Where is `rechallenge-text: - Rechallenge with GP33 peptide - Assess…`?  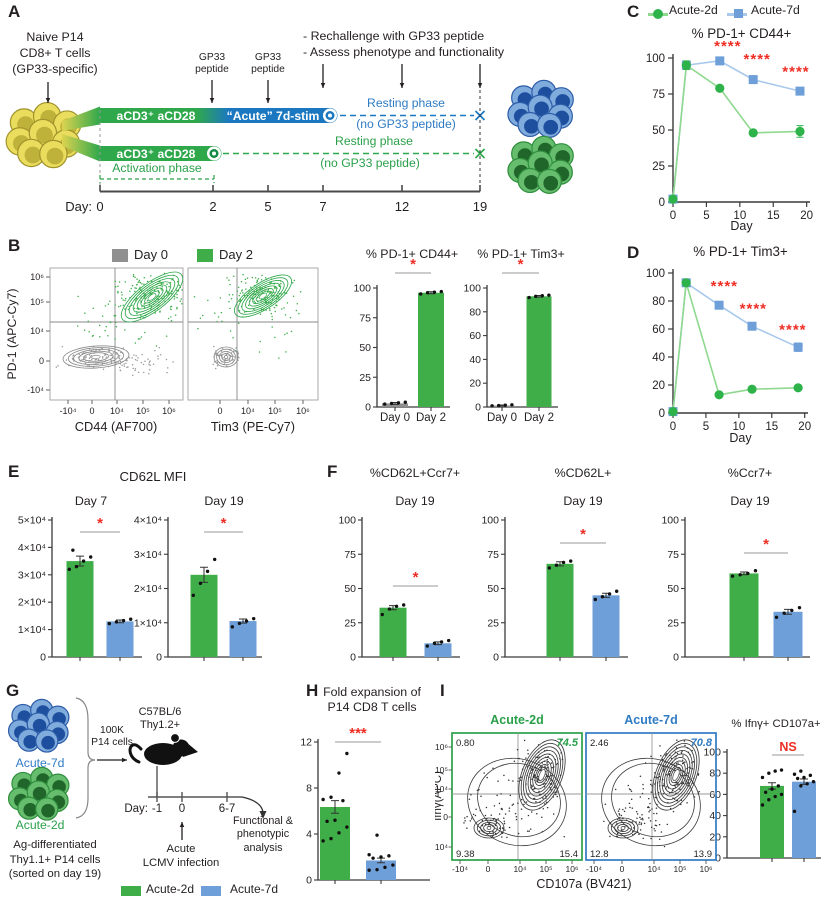 rechallenge-text: - Rechallenge with GP33 peptide - Assess… is located at coordinates (404, 44).